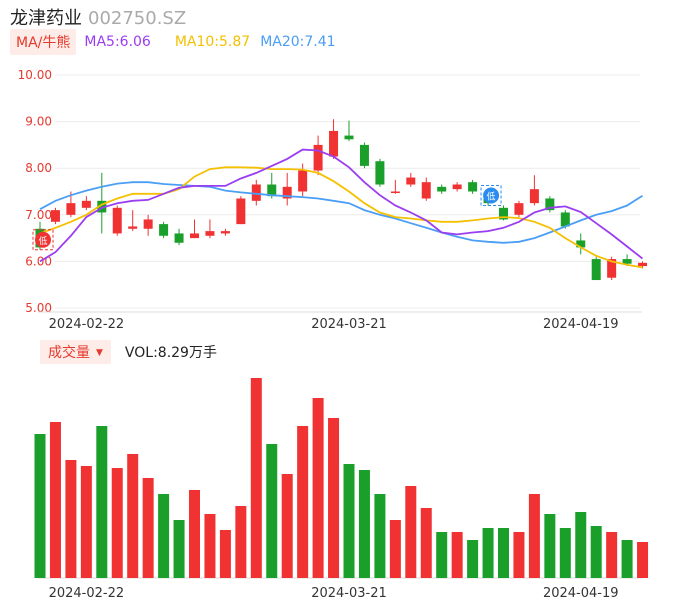  I want to click on volume-indicator-tab: 成交量 ▼, so click(75, 352).